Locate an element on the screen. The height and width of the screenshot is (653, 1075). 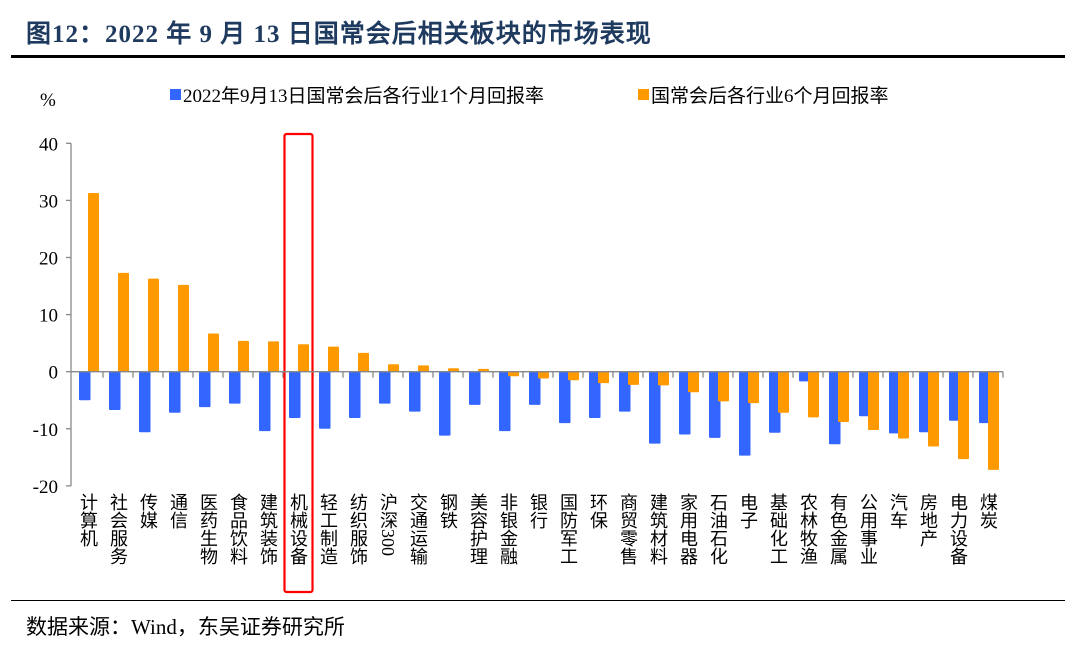
legend-item-6m: 国常会后各行业6个月回报率 is located at coordinates (763, 94).